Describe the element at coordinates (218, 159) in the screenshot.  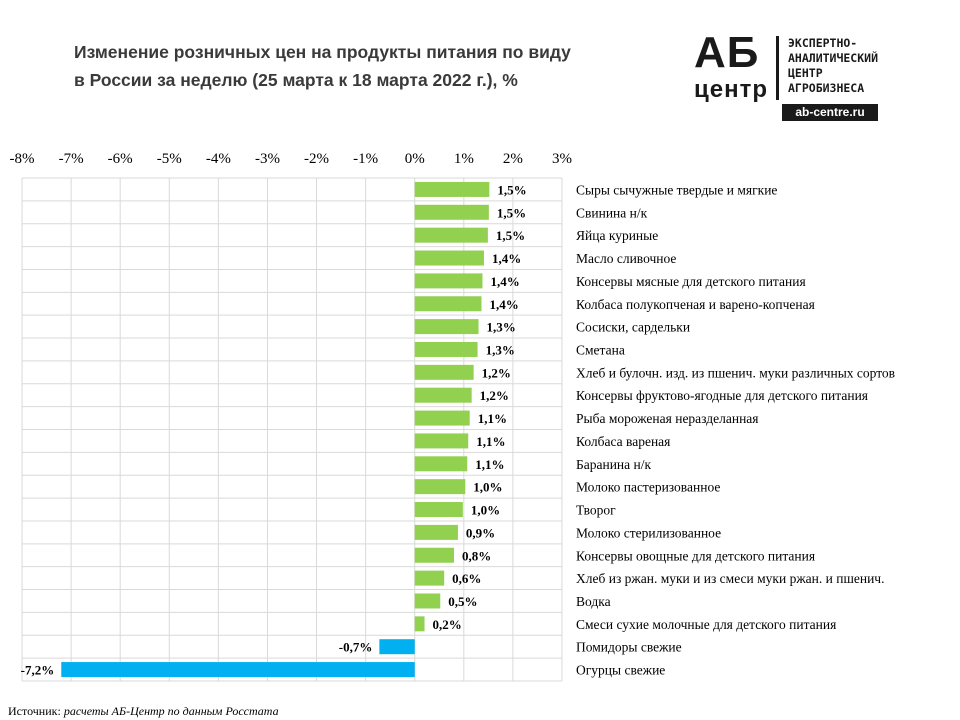
I see `x-tick-label: -4%` at that location.